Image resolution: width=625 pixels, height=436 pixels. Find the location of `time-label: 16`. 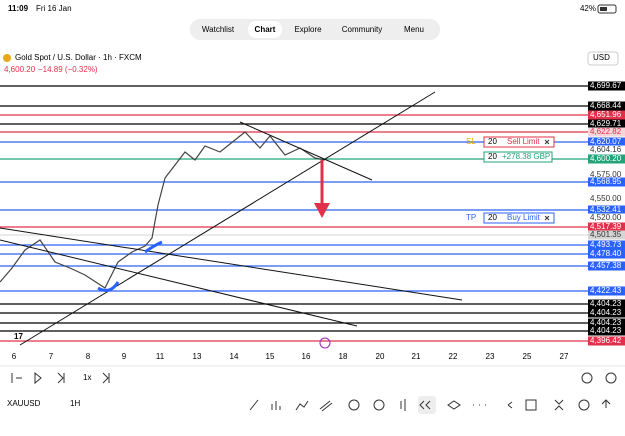

time-label: 16 is located at coordinates (306, 356).